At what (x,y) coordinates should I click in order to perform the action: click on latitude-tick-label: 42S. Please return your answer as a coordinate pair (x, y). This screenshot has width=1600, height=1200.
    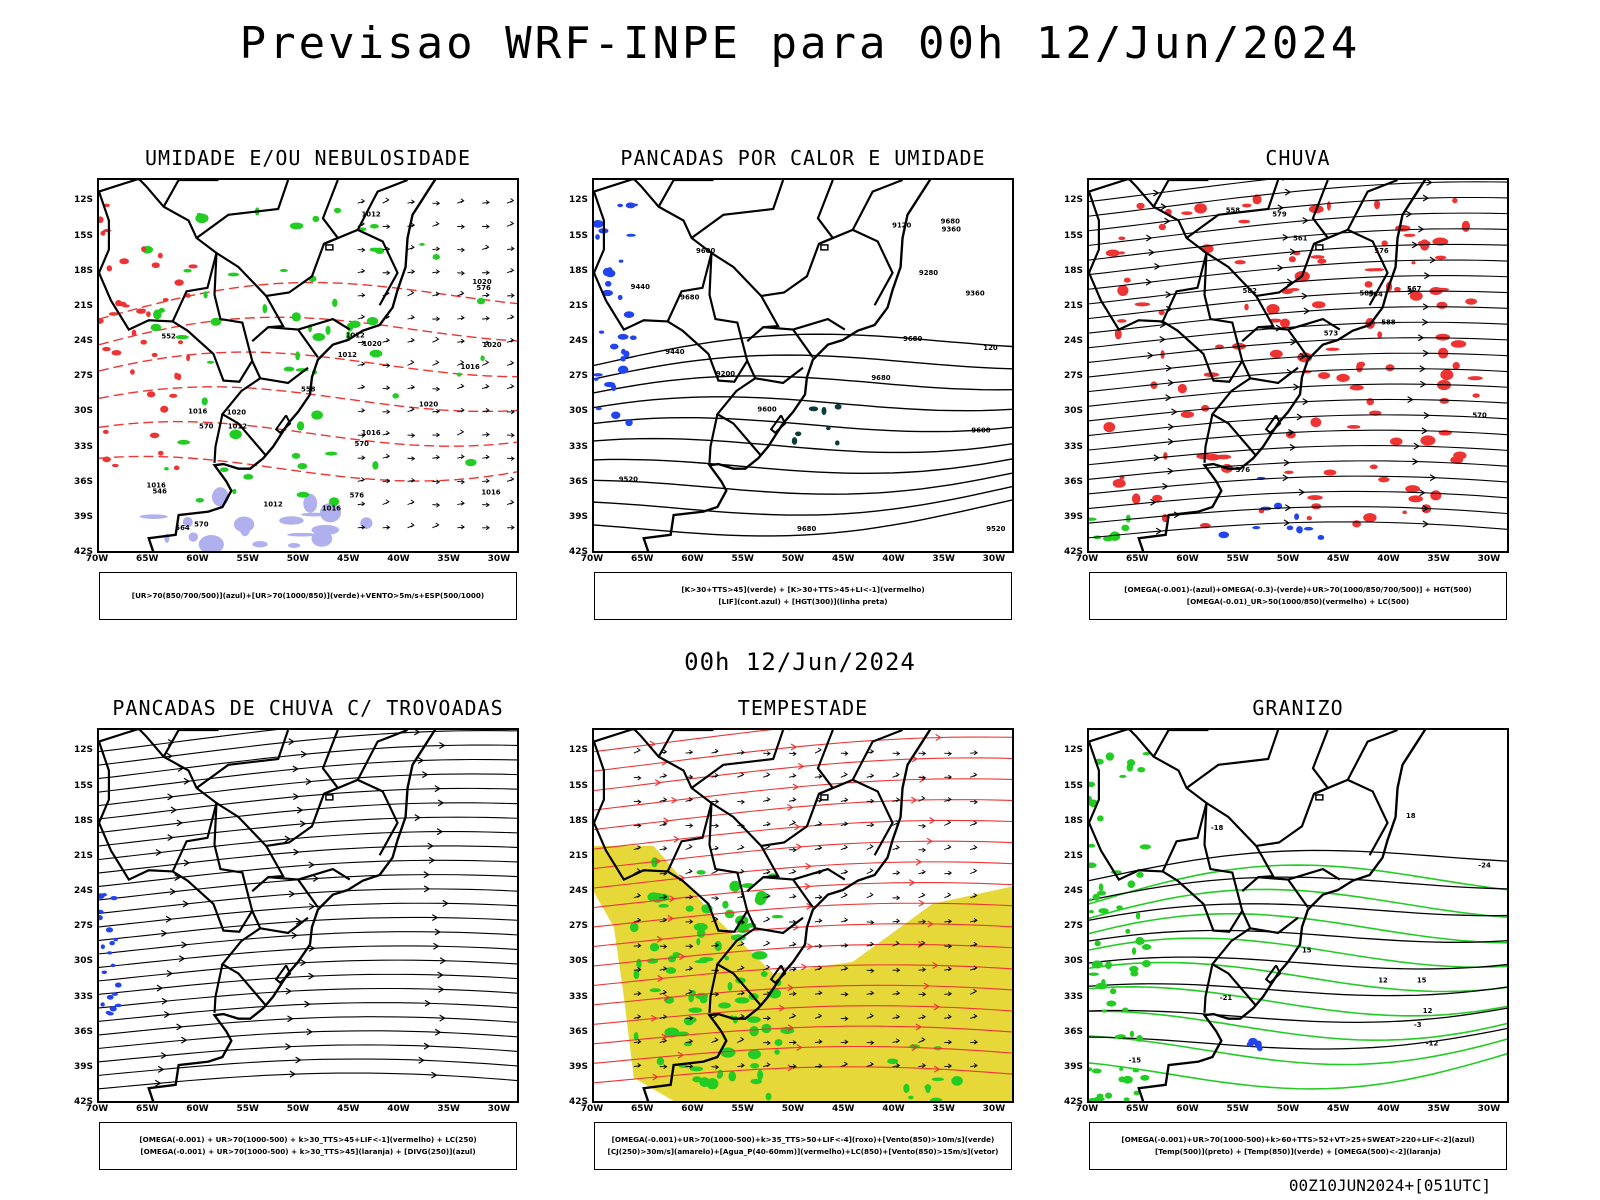
    Looking at the image, I should click on (578, 552).